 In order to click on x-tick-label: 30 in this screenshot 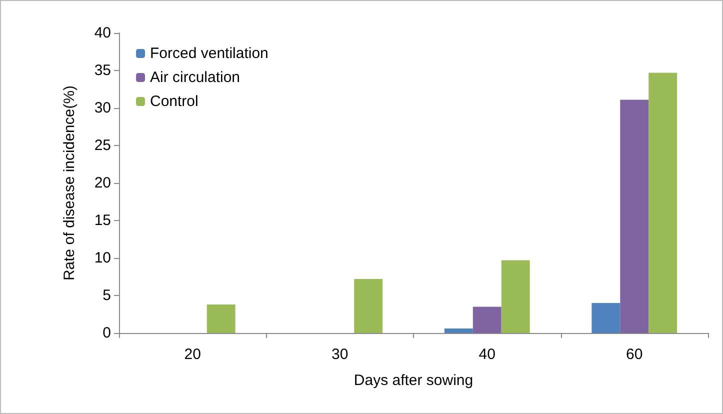, I will do `click(340, 354)`.